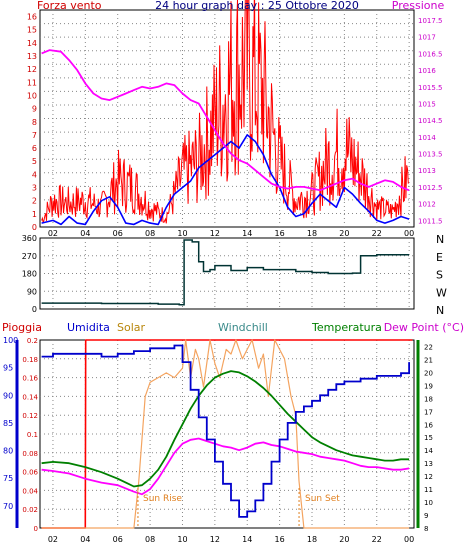  What do you see at coordinates (88, 327) in the screenshot?
I see `humidity-label: Umidita` at bounding box center [88, 327].